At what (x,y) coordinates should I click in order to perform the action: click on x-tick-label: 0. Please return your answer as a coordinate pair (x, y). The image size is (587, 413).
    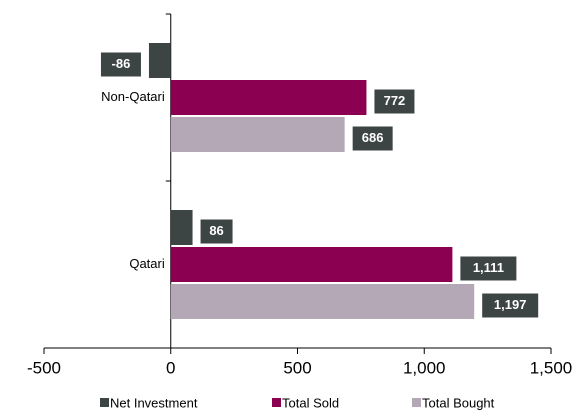
    Looking at the image, I should click on (170, 367).